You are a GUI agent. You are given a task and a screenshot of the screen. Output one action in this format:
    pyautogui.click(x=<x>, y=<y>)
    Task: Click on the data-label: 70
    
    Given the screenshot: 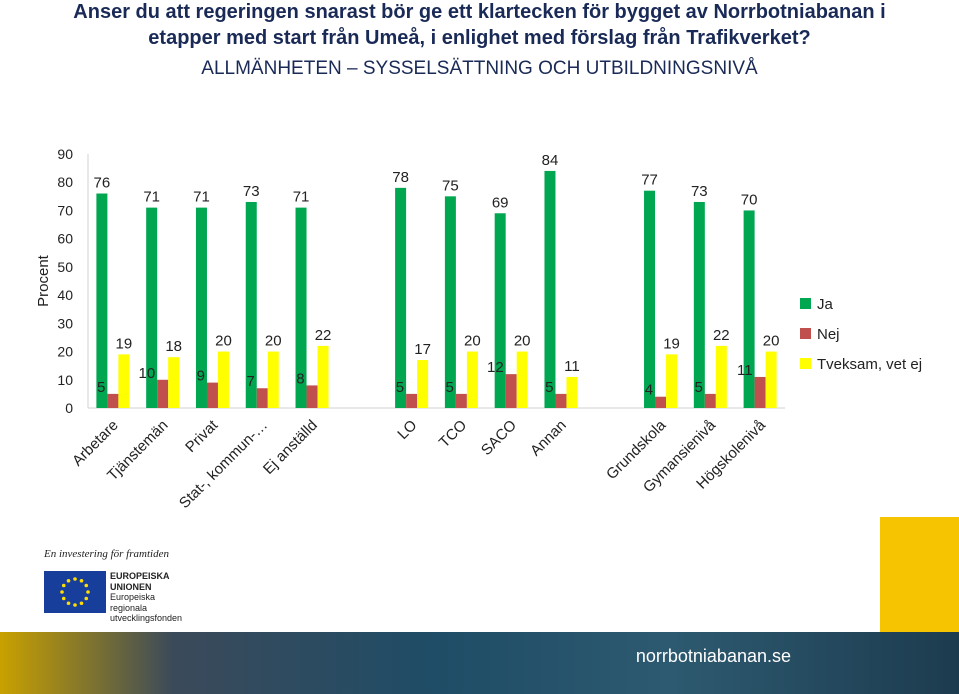 What is the action you would take?
    pyautogui.click(x=749, y=199)
    